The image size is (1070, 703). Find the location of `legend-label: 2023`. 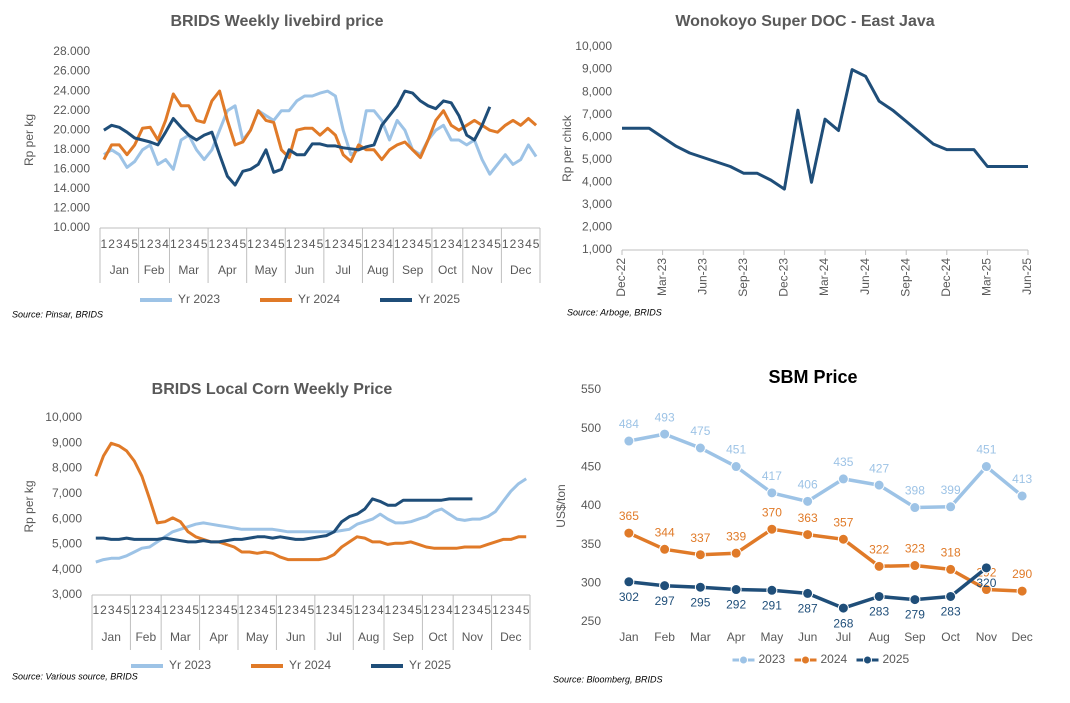

legend-label: 2023 is located at coordinates (772, 659).